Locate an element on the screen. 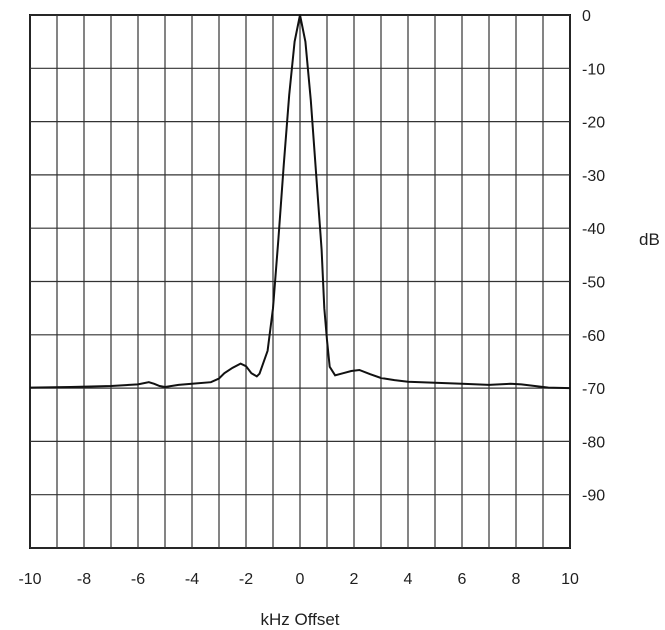 The width and height of the screenshot is (665, 630). x-tick-label: 0 is located at coordinates (300, 579).